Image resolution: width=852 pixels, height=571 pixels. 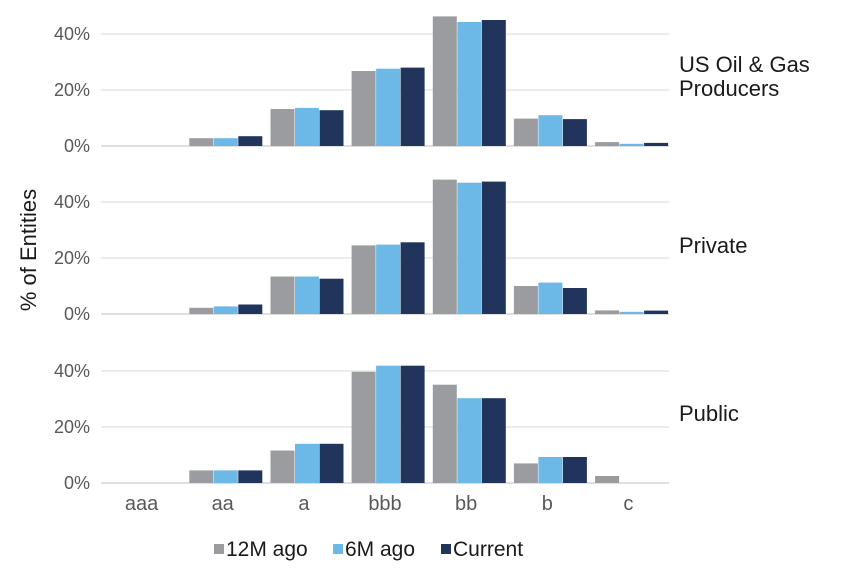 What do you see at coordinates (709, 413) in the screenshot?
I see `panel-label: Public` at bounding box center [709, 413].